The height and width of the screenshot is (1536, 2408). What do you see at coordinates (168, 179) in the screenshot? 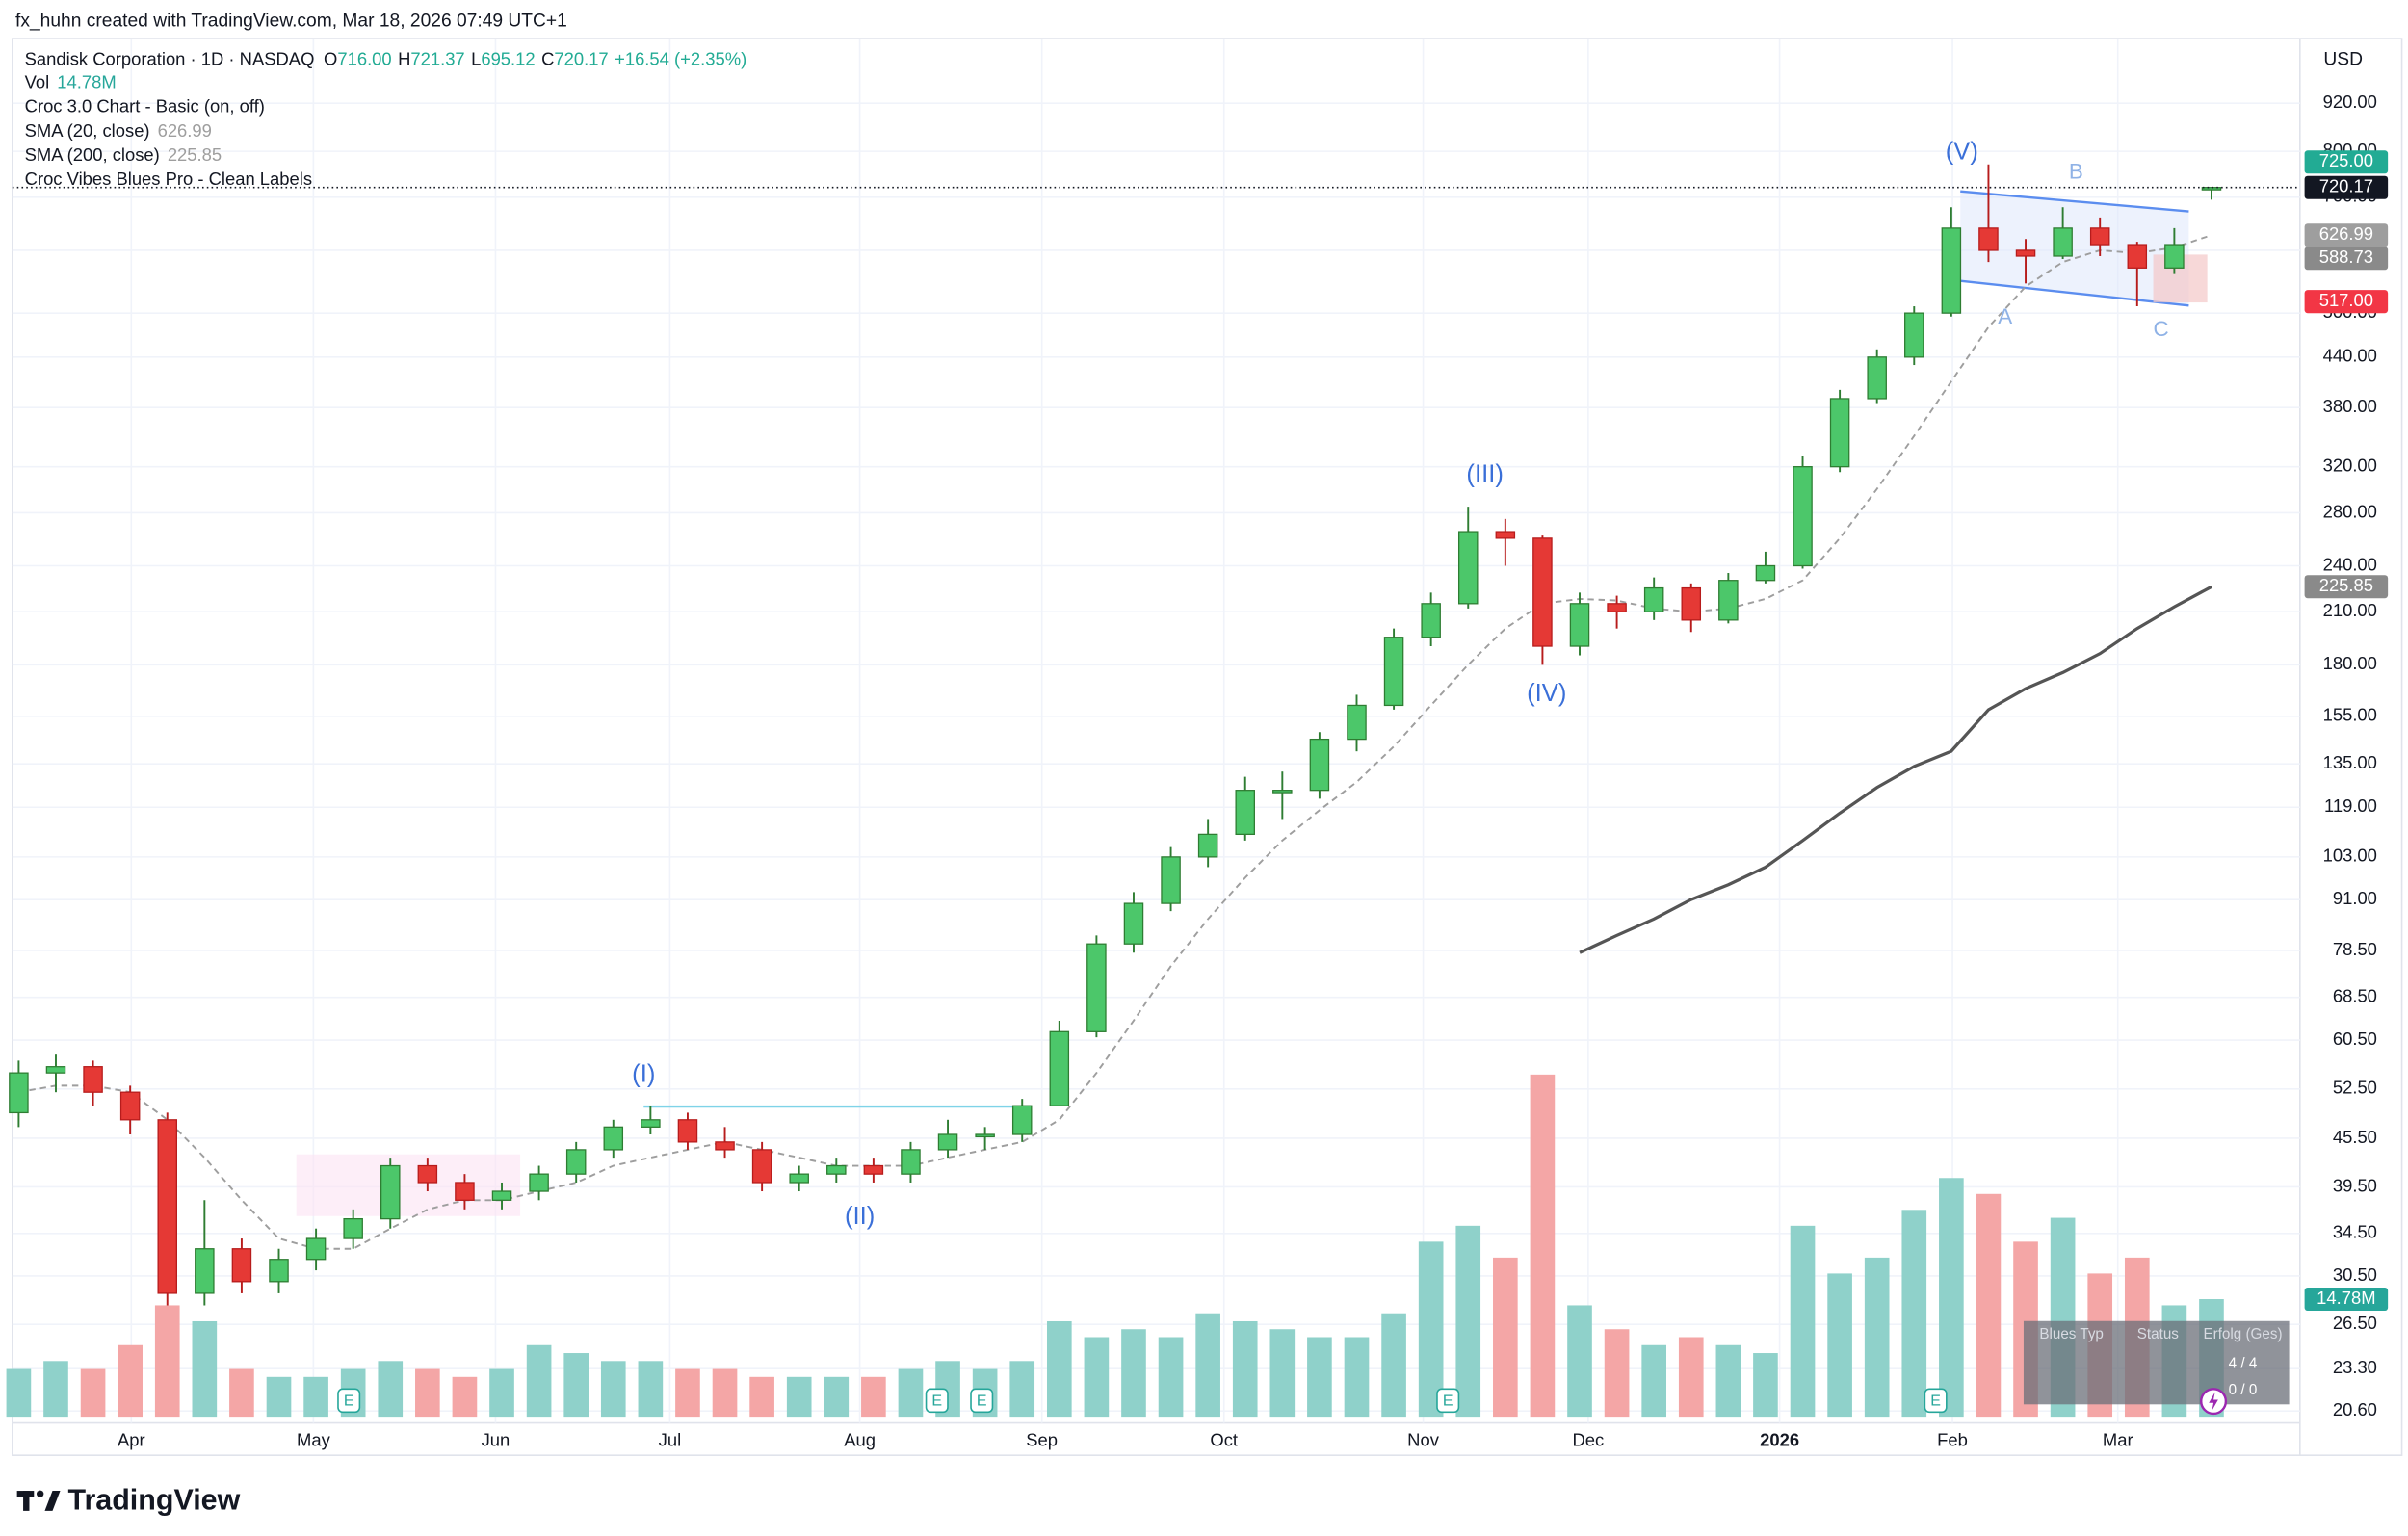
I see `legend-line: Croc Vibes Blues Pro - Clean Labels` at bounding box center [168, 179].